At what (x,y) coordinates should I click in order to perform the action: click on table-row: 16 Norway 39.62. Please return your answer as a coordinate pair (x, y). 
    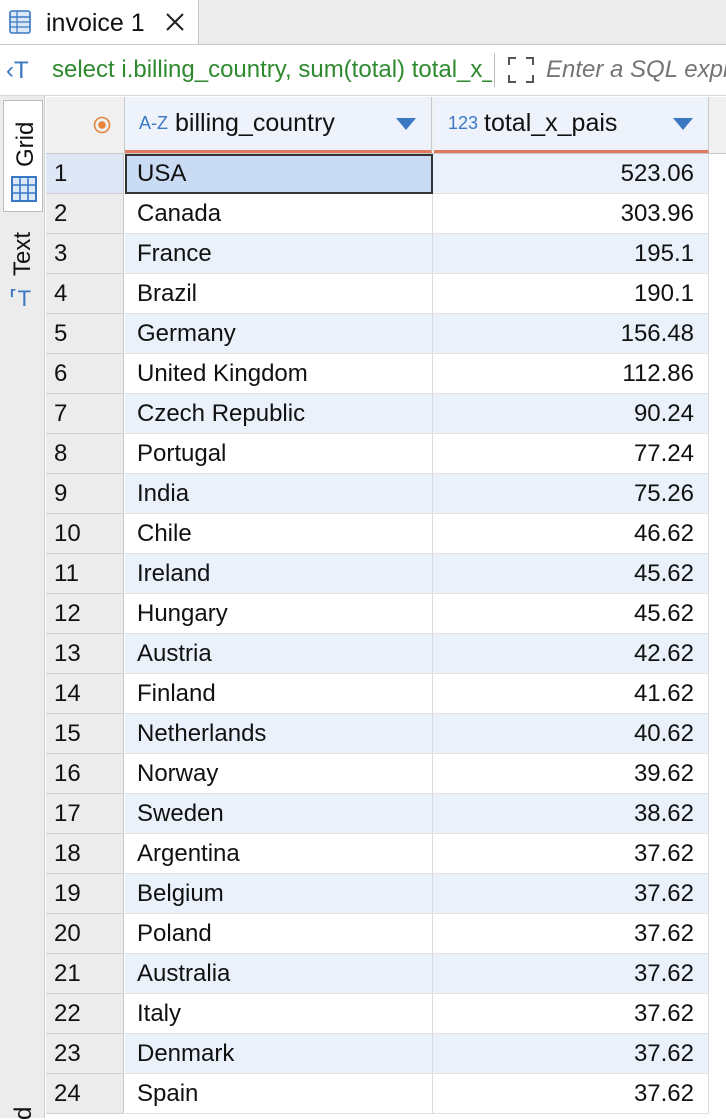
    Looking at the image, I should click on (386, 774).